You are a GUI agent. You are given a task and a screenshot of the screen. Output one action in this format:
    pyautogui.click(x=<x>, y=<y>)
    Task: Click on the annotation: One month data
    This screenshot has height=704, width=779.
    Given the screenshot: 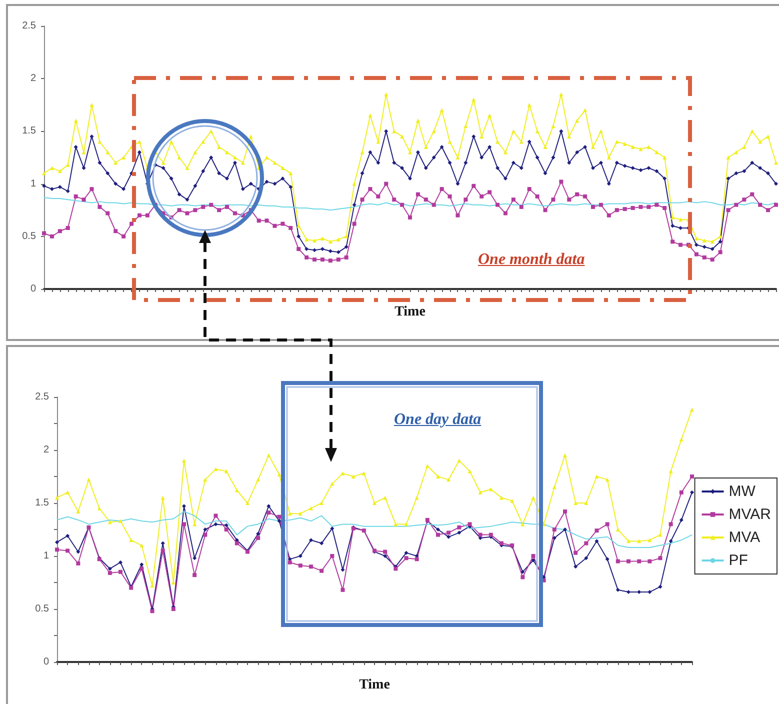 What is the action you would take?
    pyautogui.click(x=531, y=260)
    